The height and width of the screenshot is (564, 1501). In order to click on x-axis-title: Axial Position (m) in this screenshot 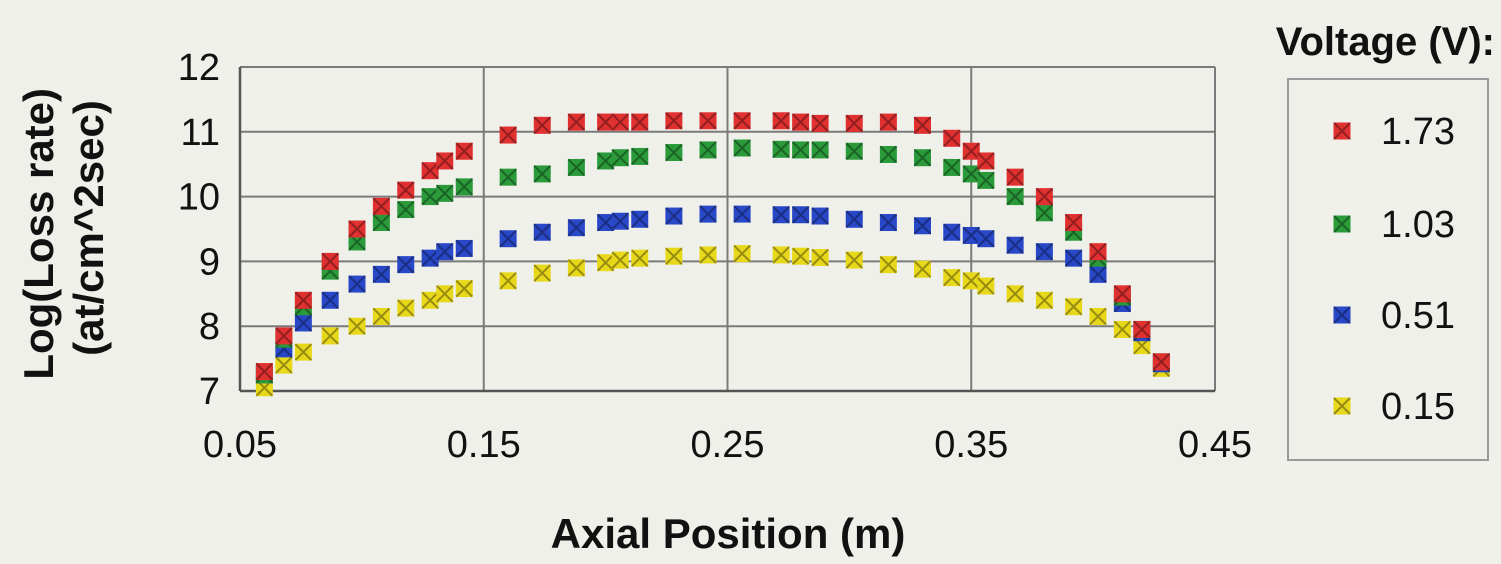, I will do `click(728, 533)`.